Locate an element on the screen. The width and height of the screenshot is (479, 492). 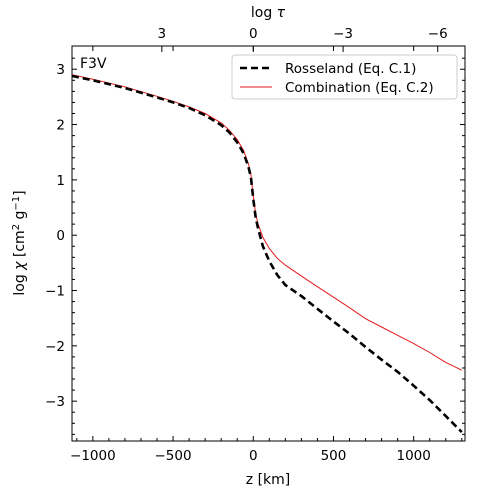
legend-label-rosseland: Rosseland (Eq. C.1) is located at coordinates (350, 69).